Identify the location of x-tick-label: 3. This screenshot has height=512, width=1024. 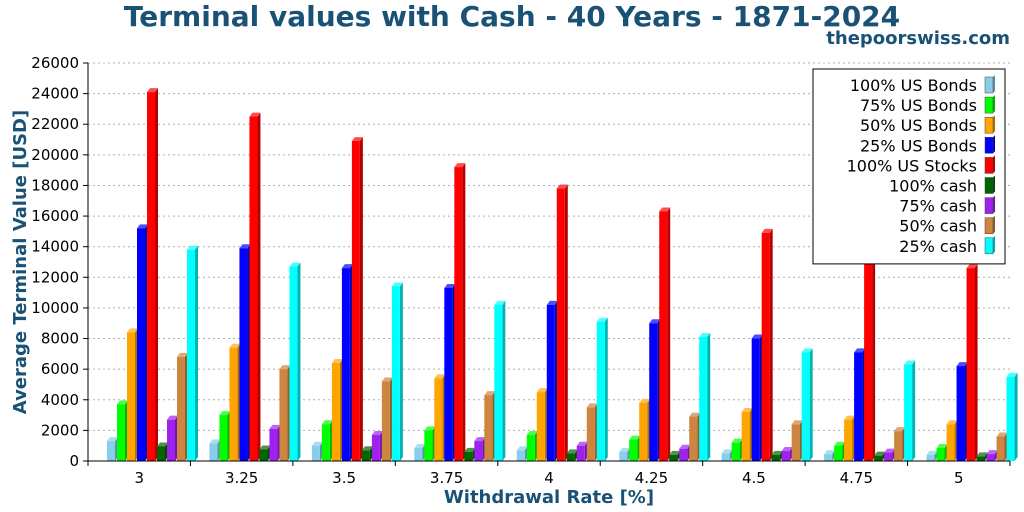
(139, 478).